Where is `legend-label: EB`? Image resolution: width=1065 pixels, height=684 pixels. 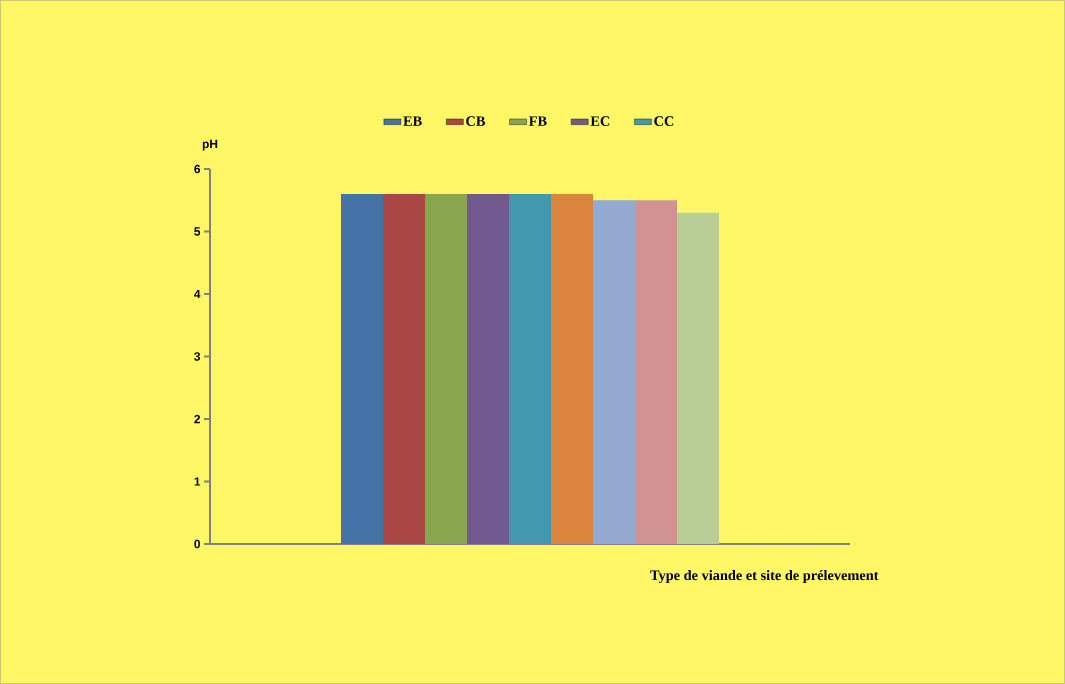
legend-label: EB is located at coordinates (412, 121).